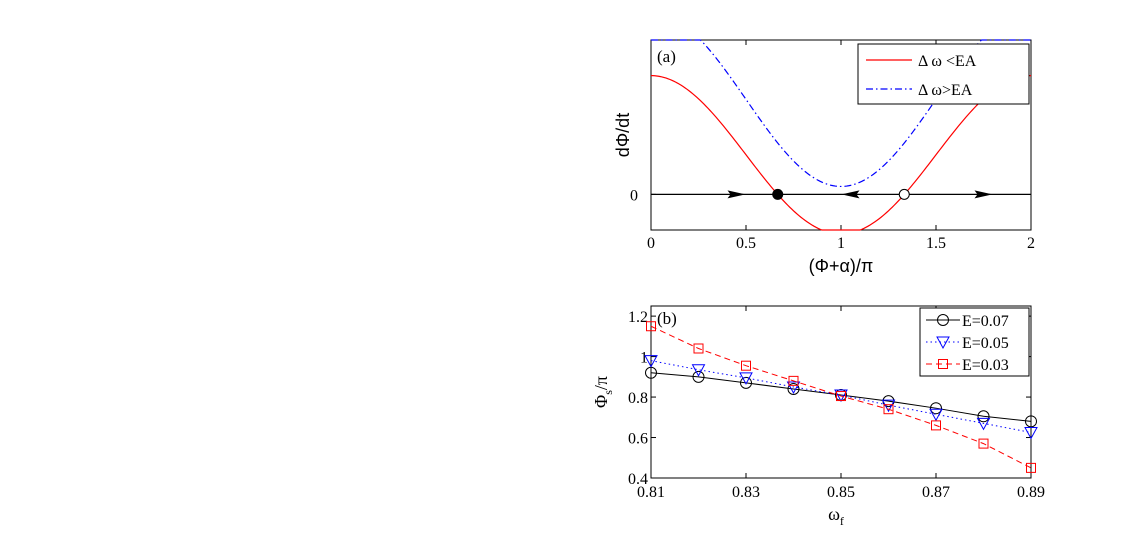  I want to click on legend-marker-E=0.03, so click(943, 364).